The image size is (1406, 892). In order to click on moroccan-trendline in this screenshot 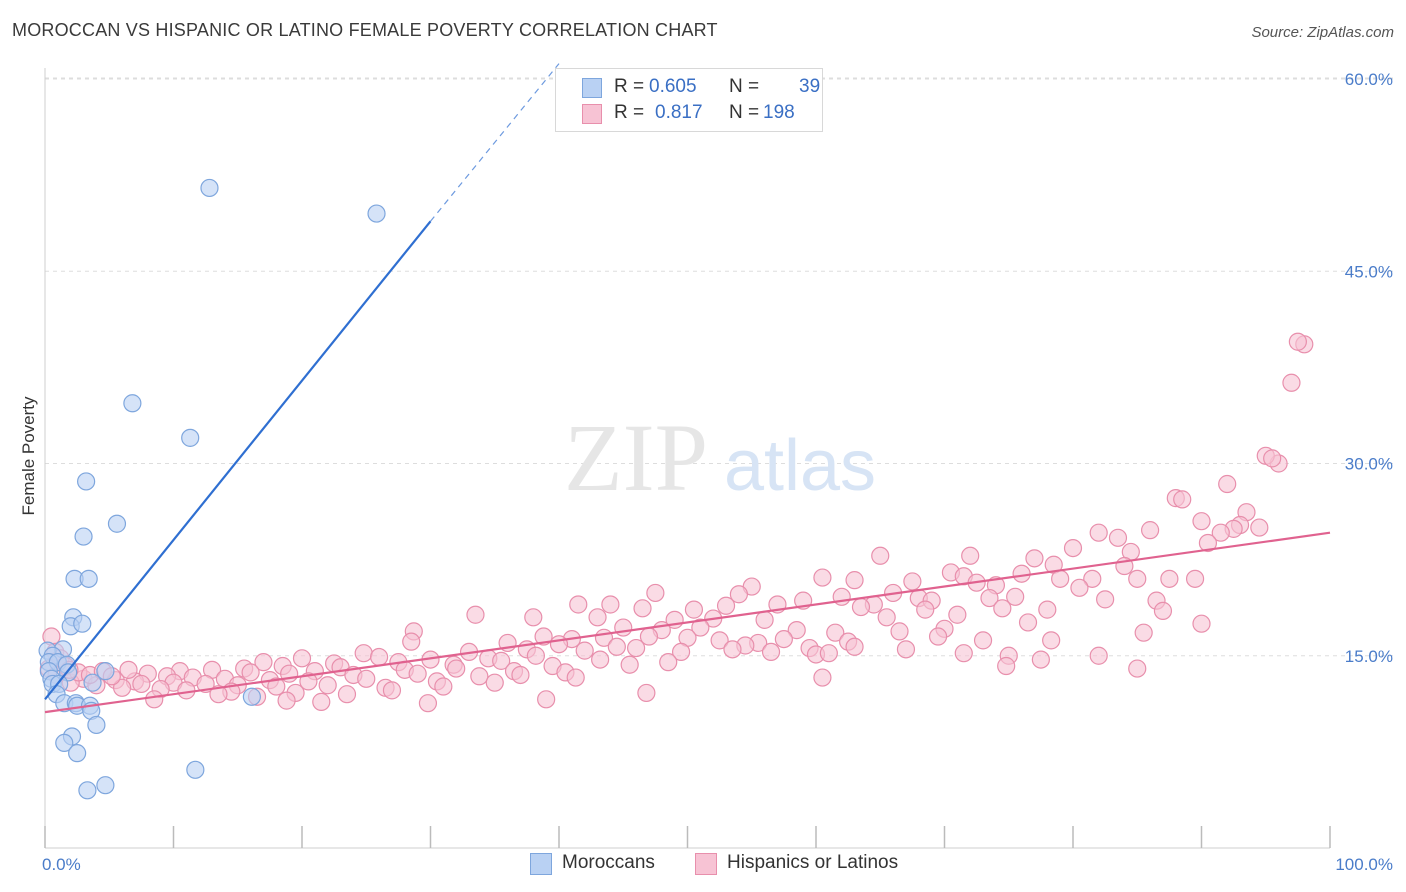, I will do `click(238, 460)`.